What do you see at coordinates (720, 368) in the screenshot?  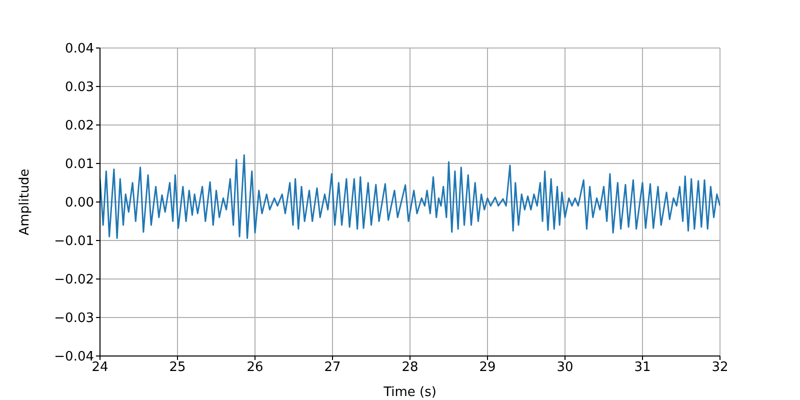 I see `x-tick-label: 32` at bounding box center [720, 368].